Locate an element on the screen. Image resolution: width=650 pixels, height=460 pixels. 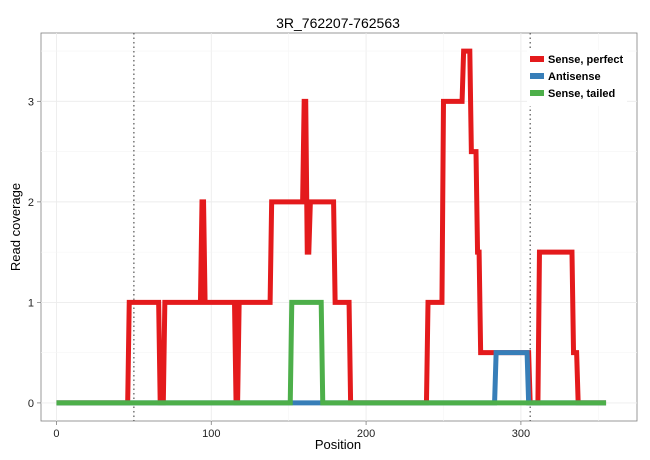
x-tick-label: 100 is located at coordinates (211, 434).